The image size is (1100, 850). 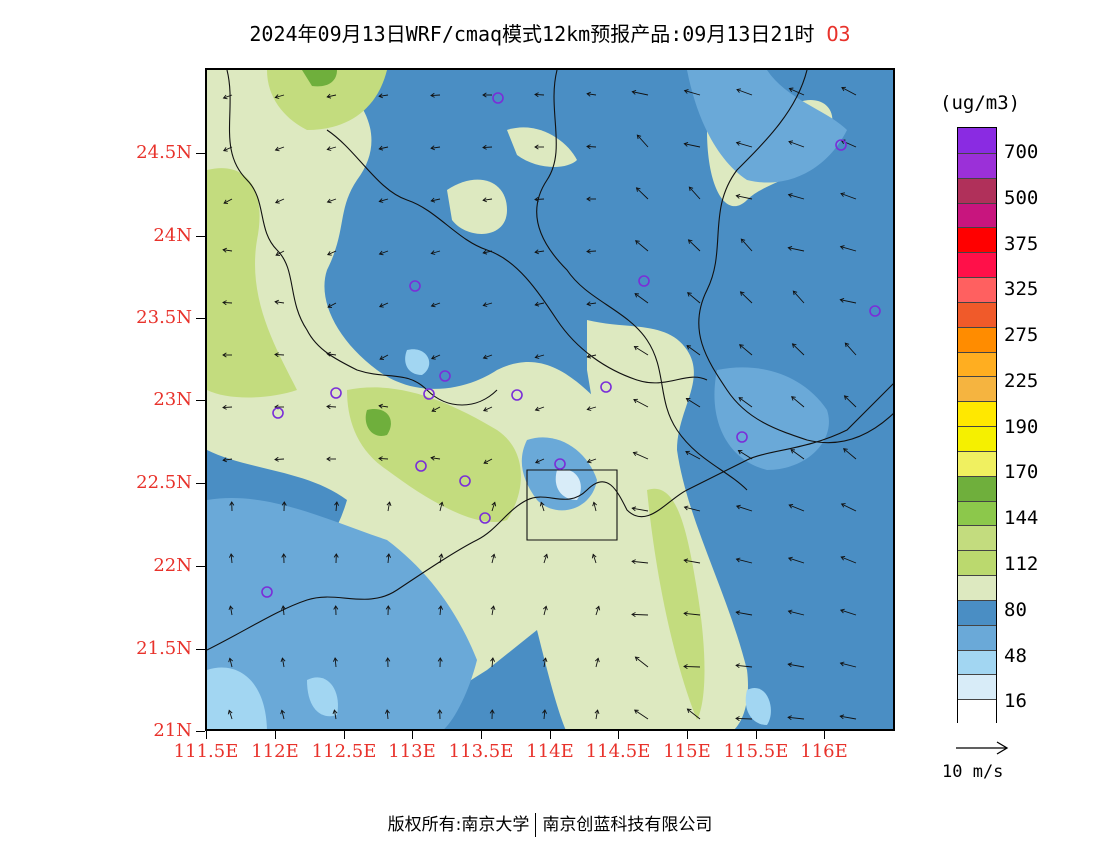 I want to click on o3-zone-64-north, so click(x=767, y=126).